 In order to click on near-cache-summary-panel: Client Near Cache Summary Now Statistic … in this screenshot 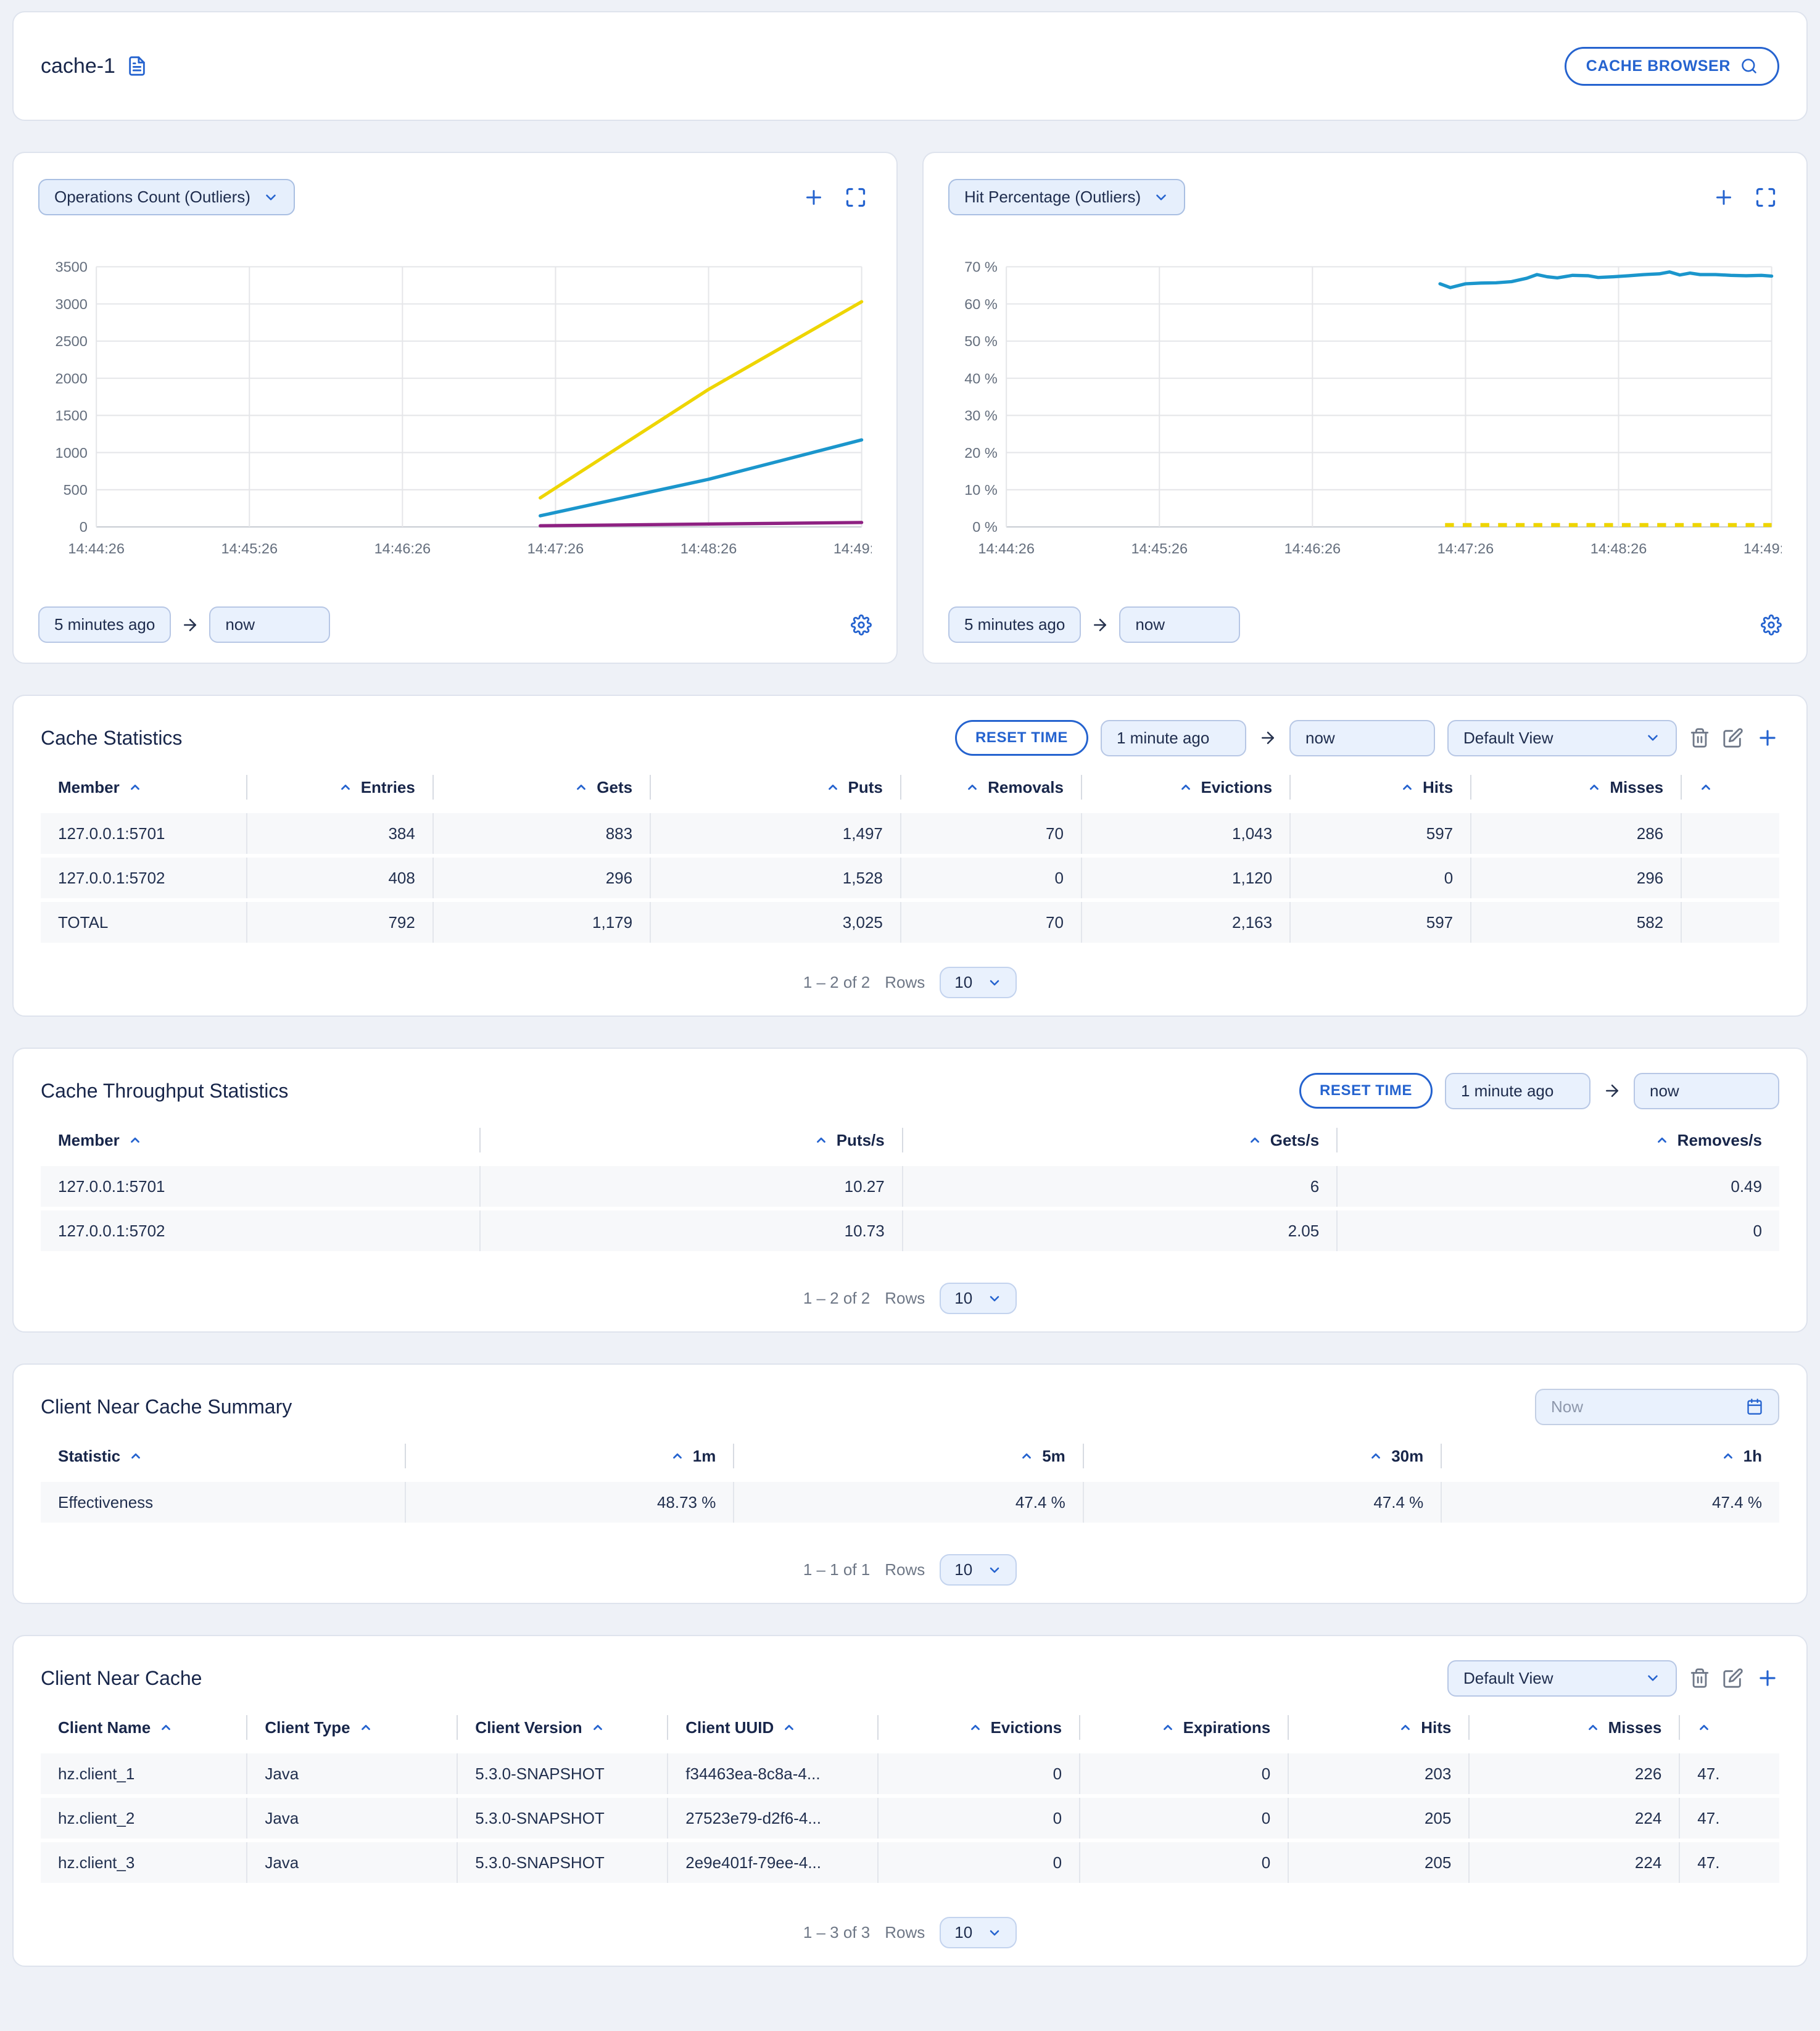, I will do `click(910, 1483)`.